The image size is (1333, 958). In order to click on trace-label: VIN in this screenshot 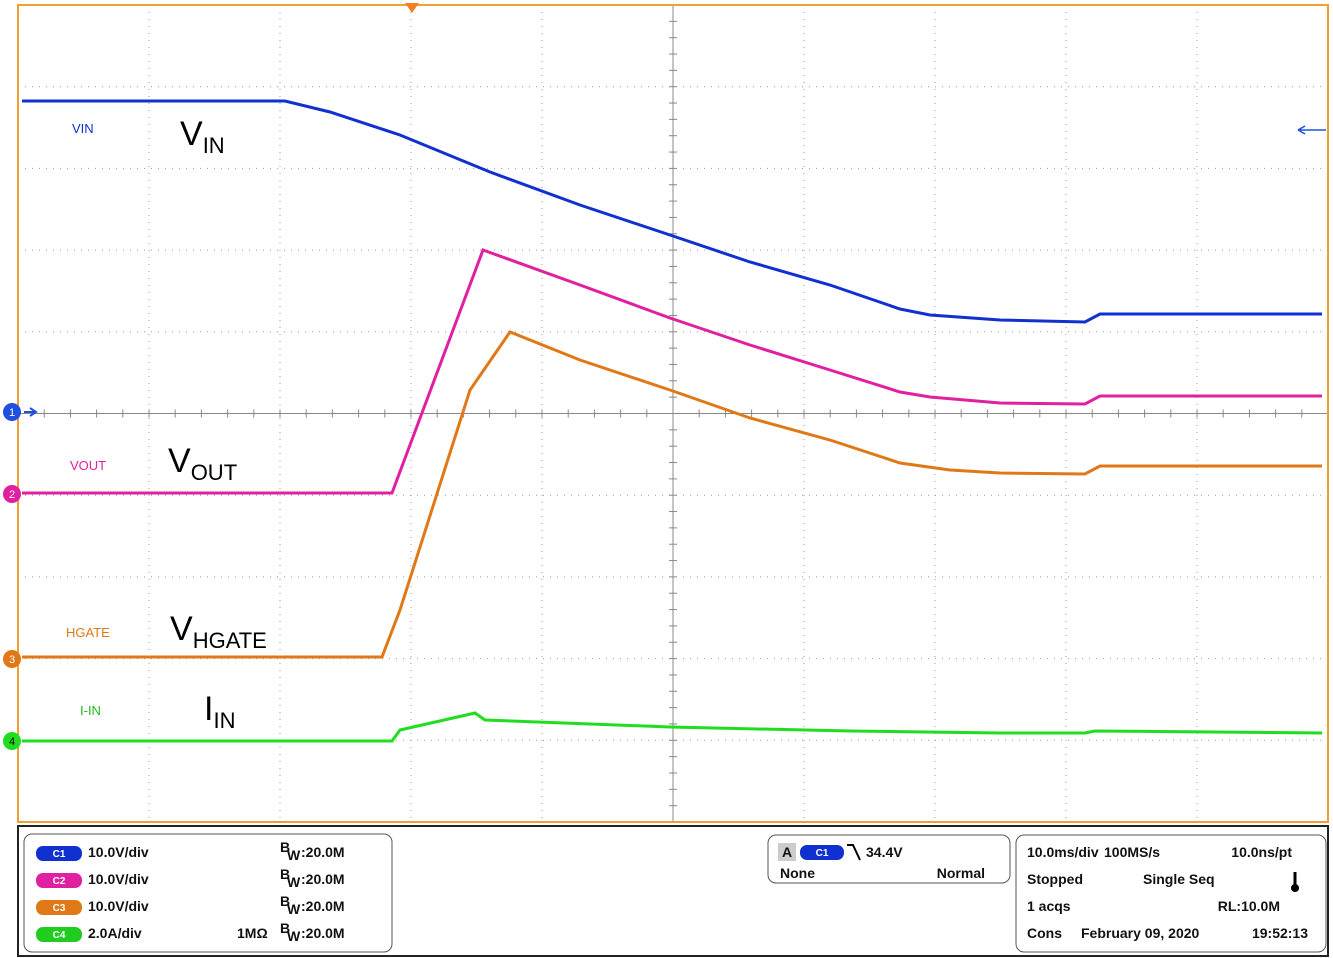, I will do `click(83, 128)`.